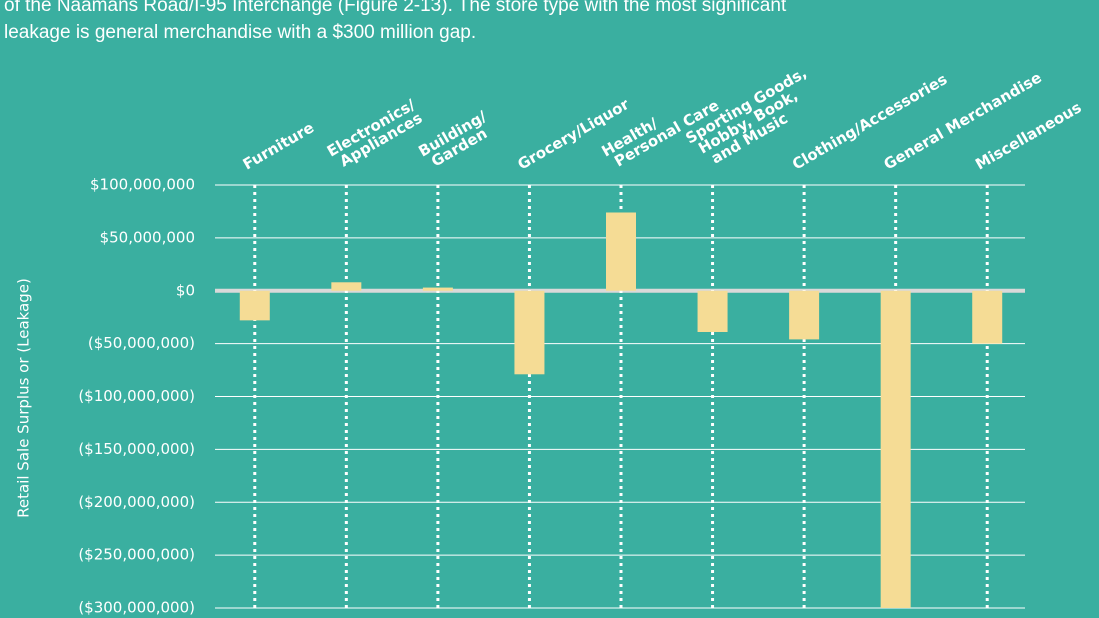  I want to click on y-axis-label: Retail Sale Surplus or (Leakage), so click(24, 398).